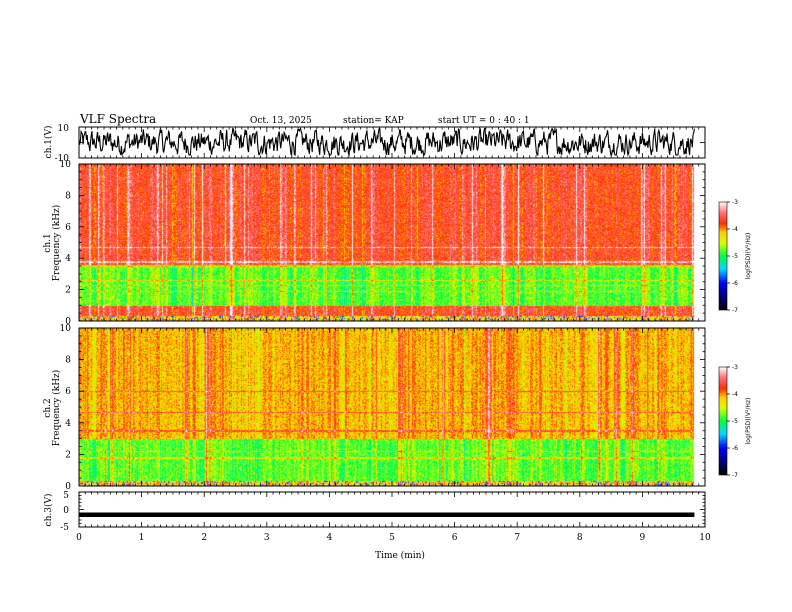  Describe the element at coordinates (723, 256) in the screenshot. I see `ch1-colorbar-scale` at that location.